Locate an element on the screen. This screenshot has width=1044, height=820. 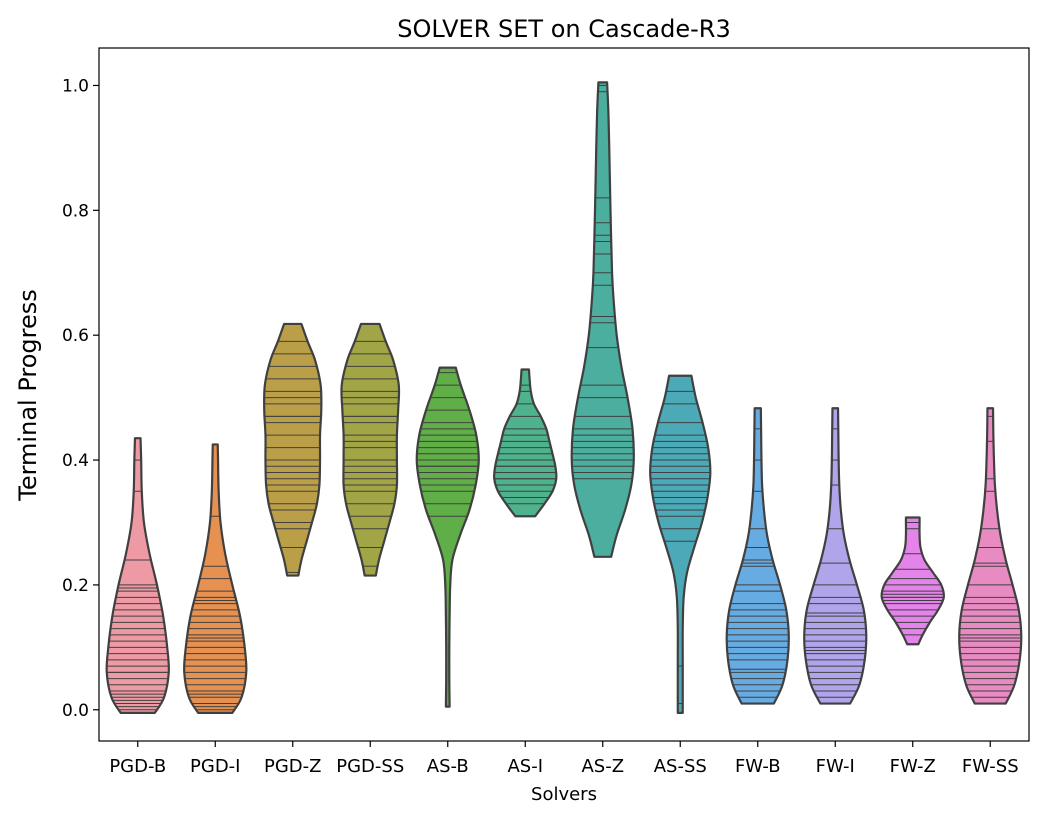
y-axis: 0.0 0.2 0.4 0.6 0.8 1.0 is located at coordinates (80, 398).